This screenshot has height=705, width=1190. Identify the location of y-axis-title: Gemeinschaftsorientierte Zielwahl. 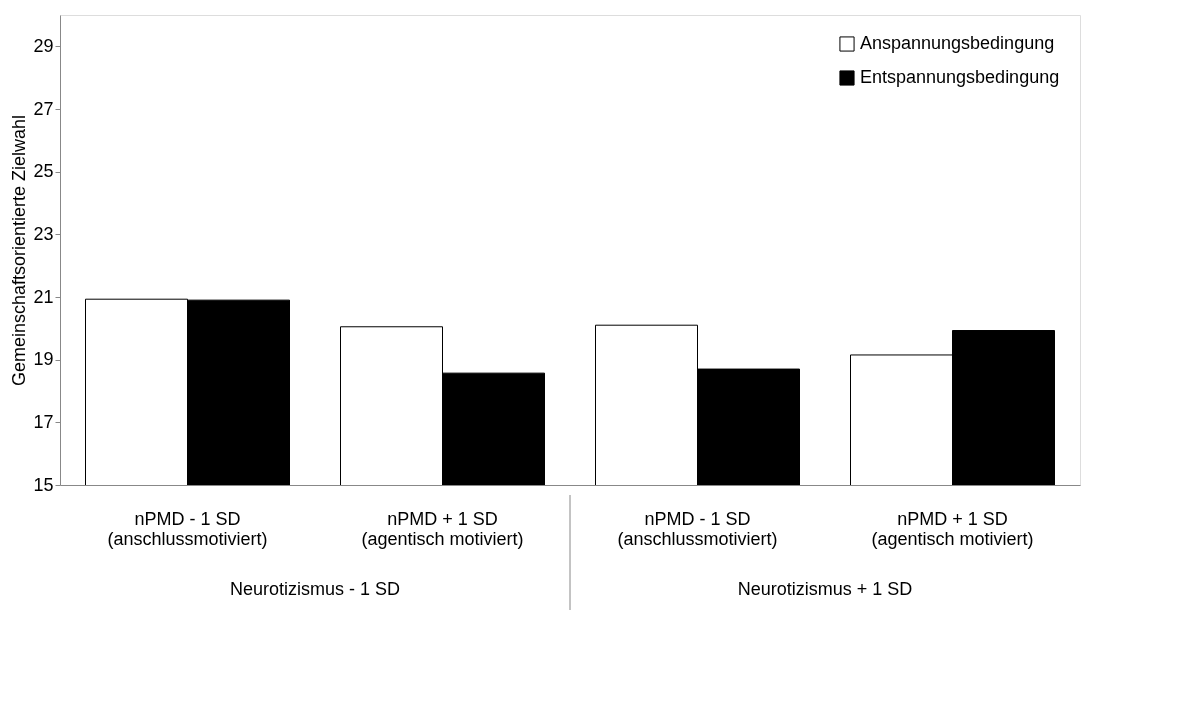
(19, 250).